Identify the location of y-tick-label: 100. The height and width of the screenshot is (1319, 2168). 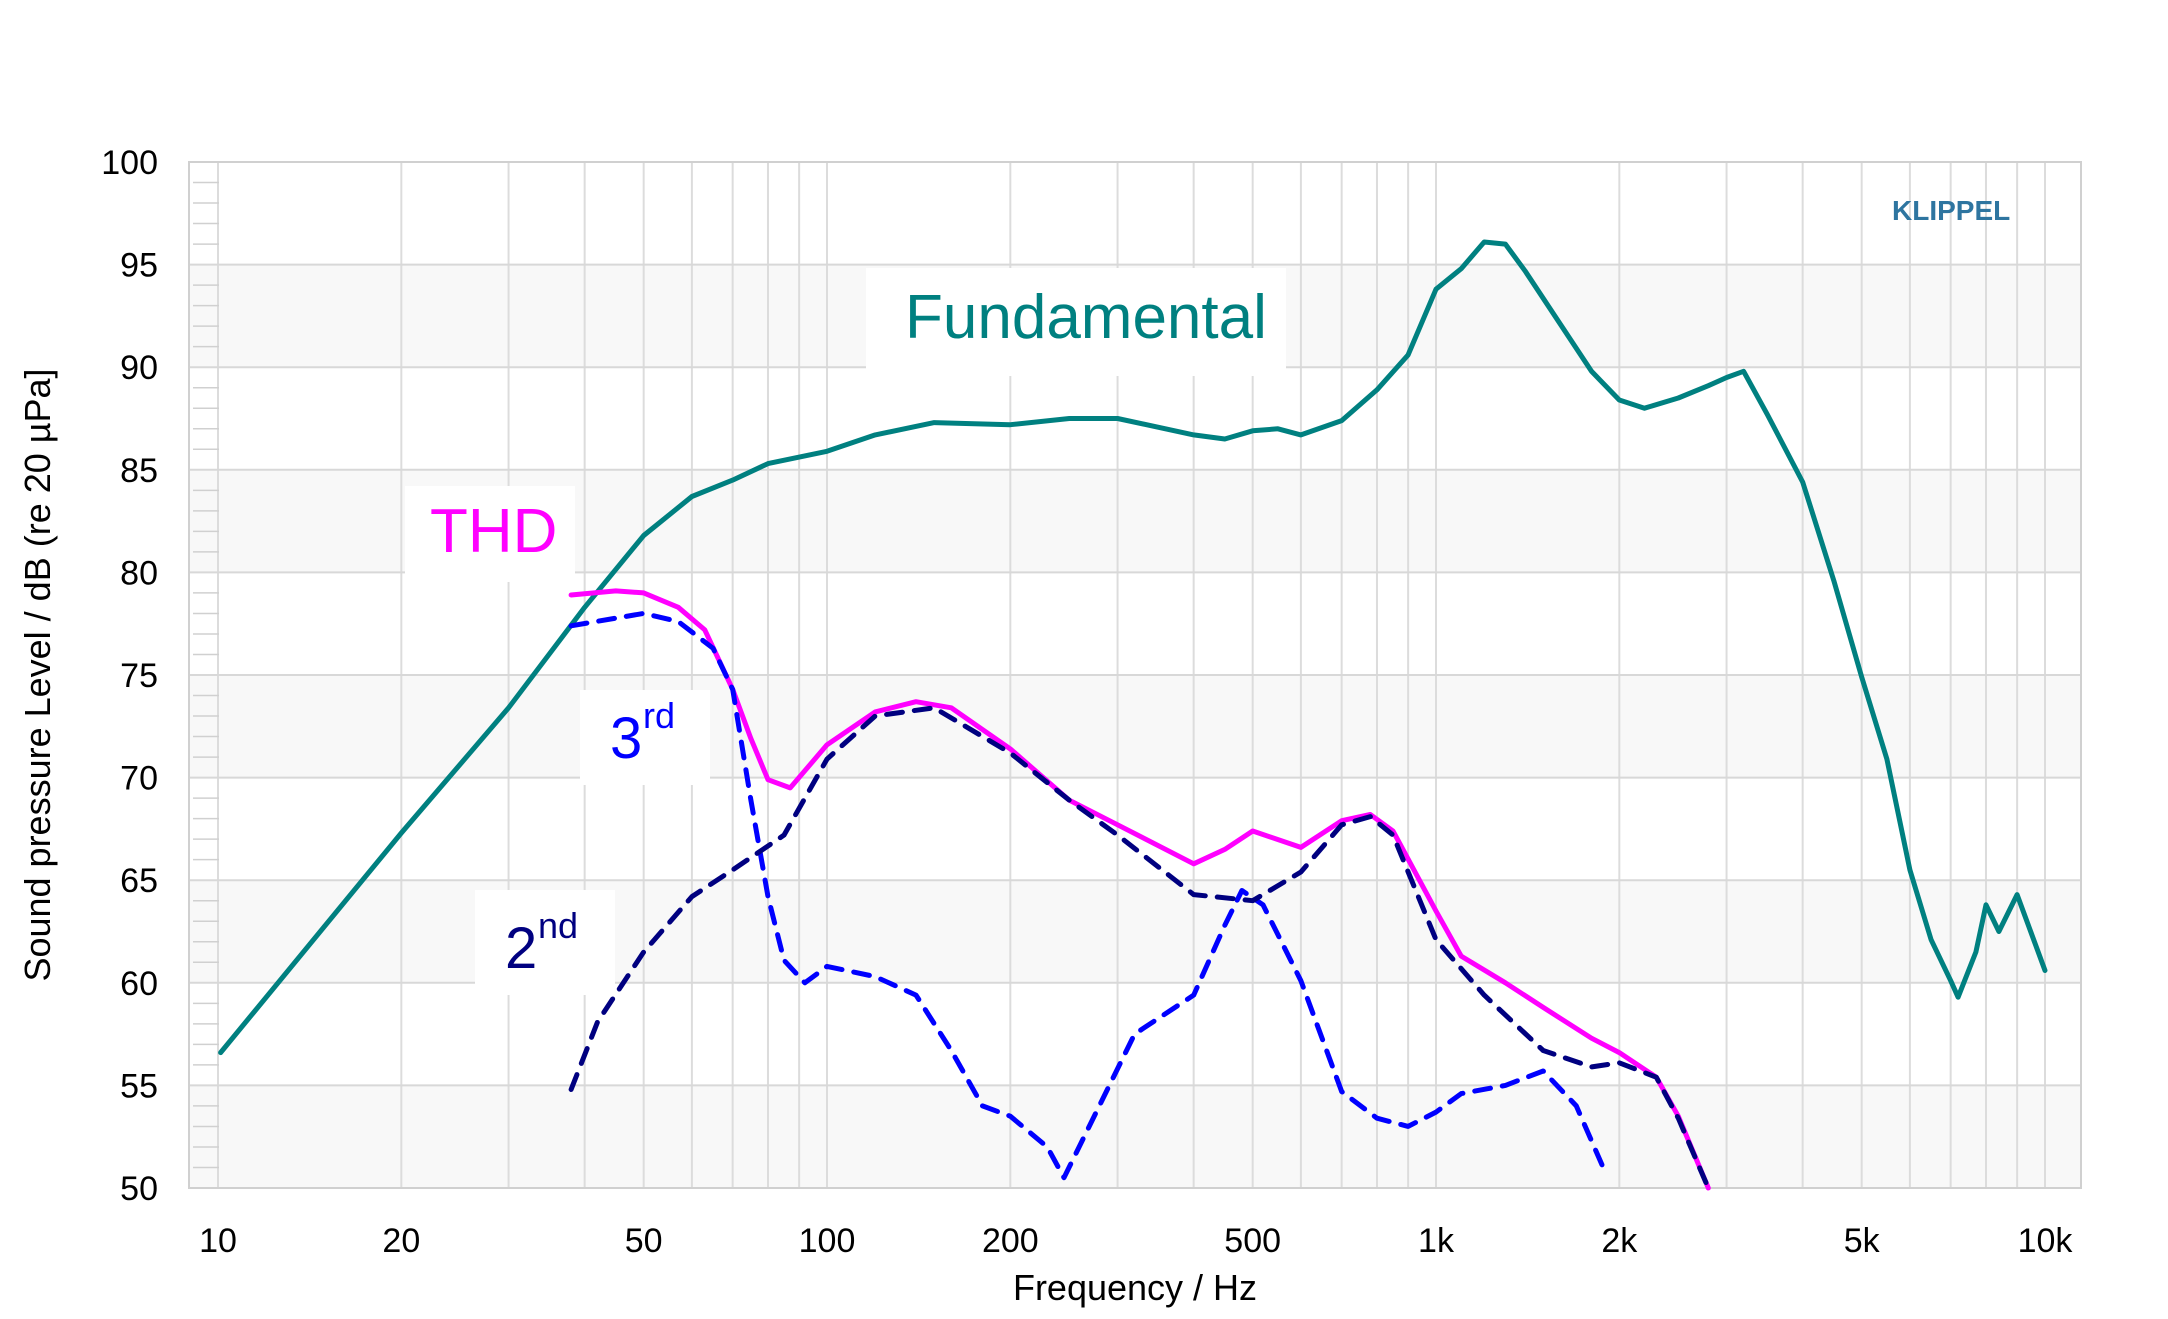
(129, 163).